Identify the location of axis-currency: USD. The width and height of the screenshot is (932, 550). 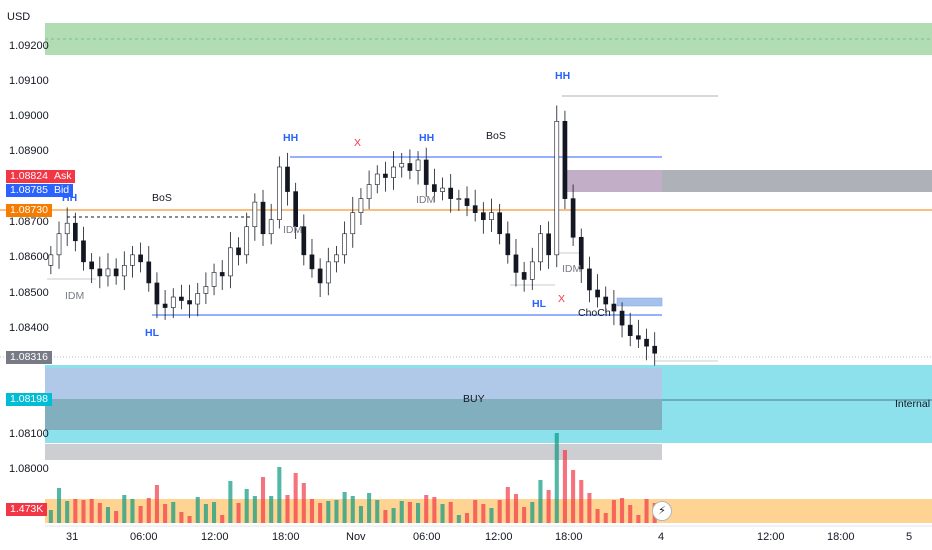
(18, 17).